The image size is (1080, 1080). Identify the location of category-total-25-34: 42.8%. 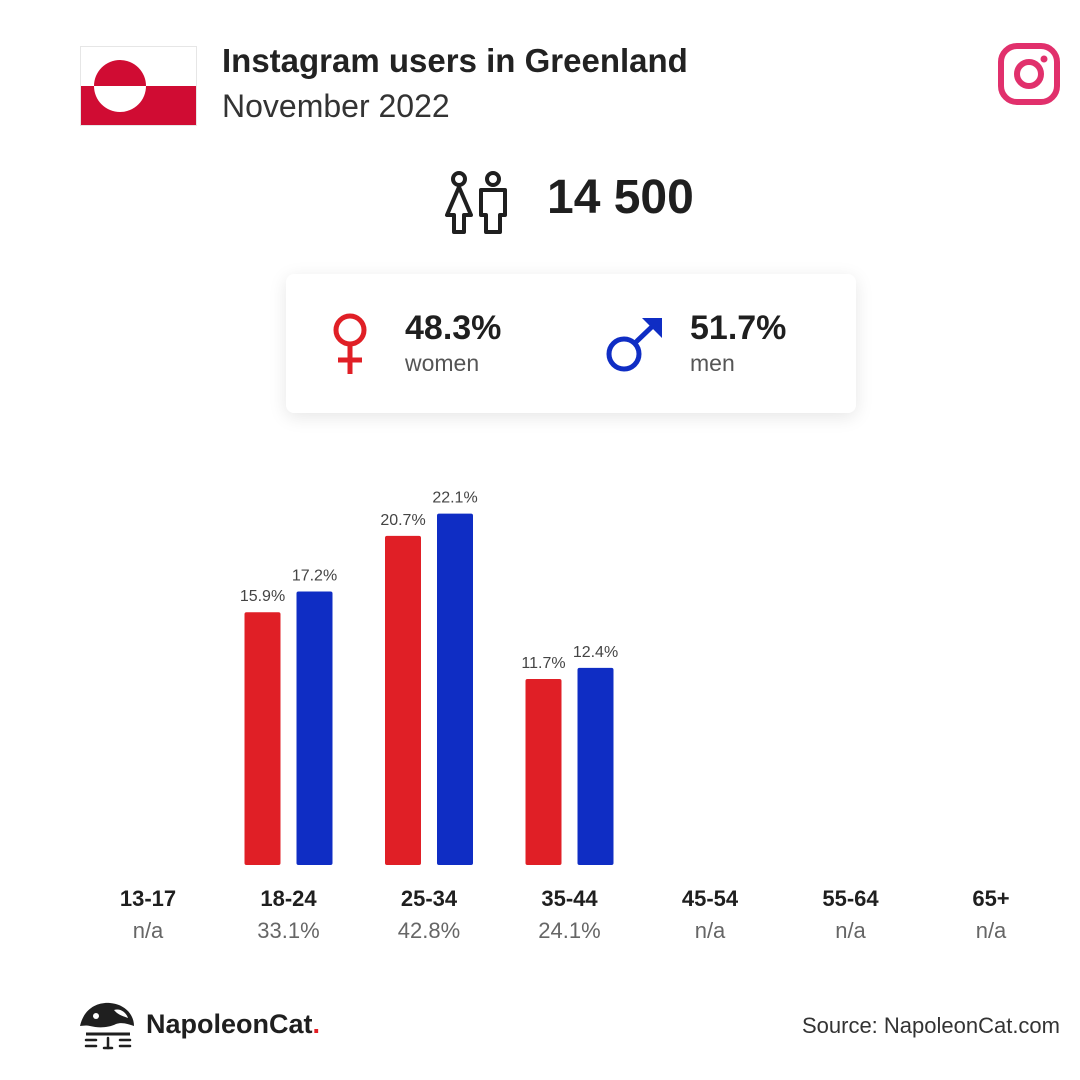
(429, 930).